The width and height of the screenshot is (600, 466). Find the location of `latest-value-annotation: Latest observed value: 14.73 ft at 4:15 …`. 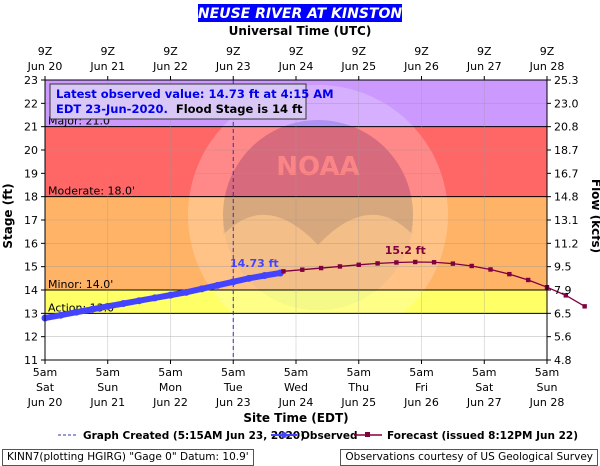

latest-value-annotation: Latest observed value: 14.73 ft at 4:15 … is located at coordinates (191, 101).